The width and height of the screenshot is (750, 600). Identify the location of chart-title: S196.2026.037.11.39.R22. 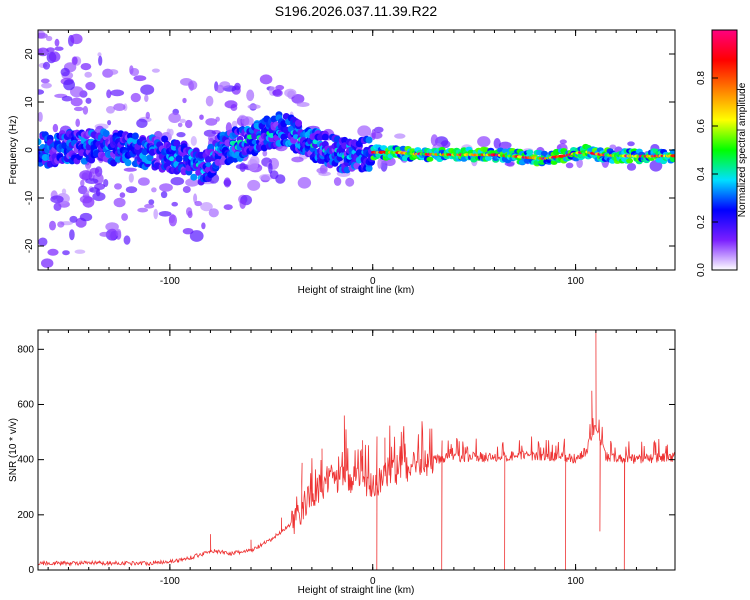
(356, 11).